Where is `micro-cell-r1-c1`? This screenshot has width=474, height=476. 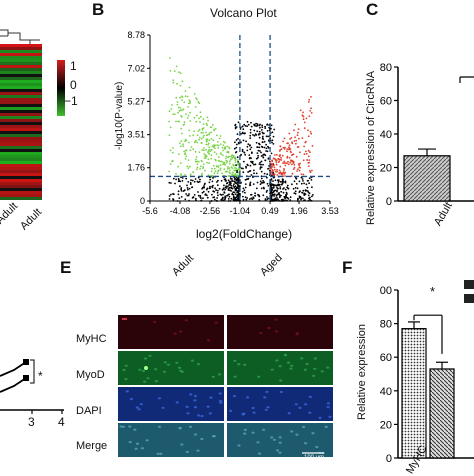
micro-cell-r1-c1 is located at coordinates (171, 332).